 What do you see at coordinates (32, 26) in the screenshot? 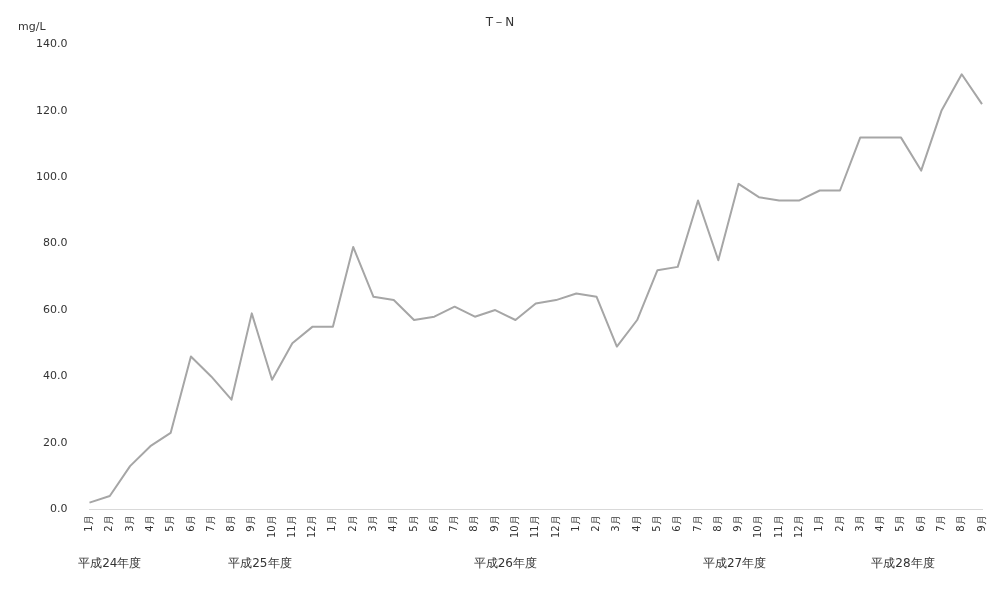
I see `y-axis-title: mg/L` at bounding box center [32, 26].